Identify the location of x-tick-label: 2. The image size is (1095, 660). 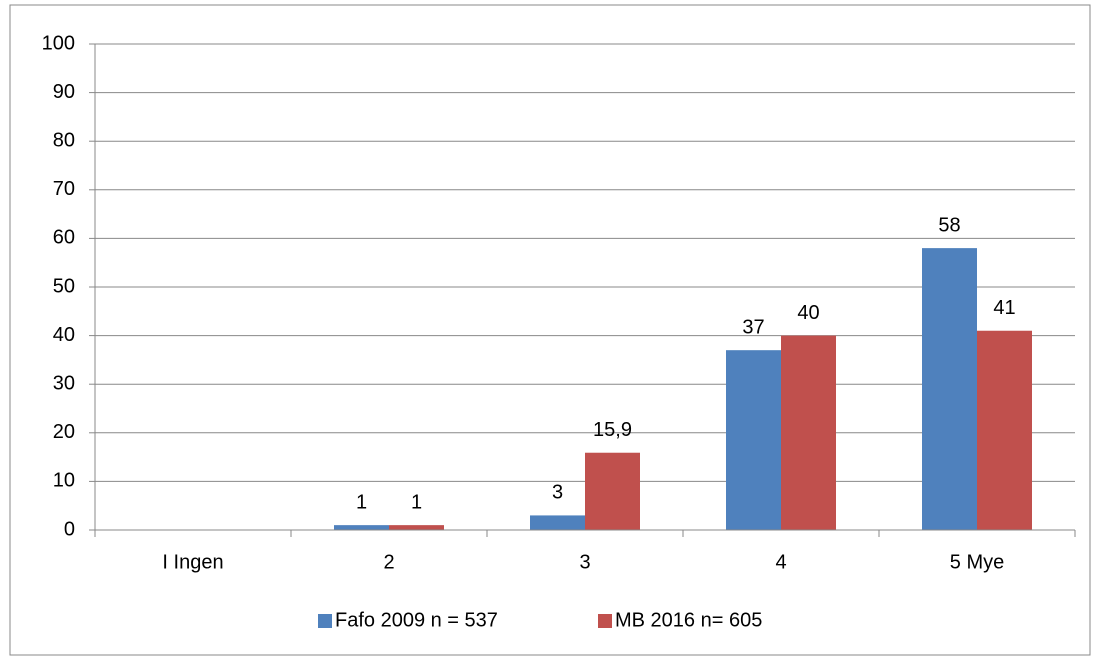
(388, 562).